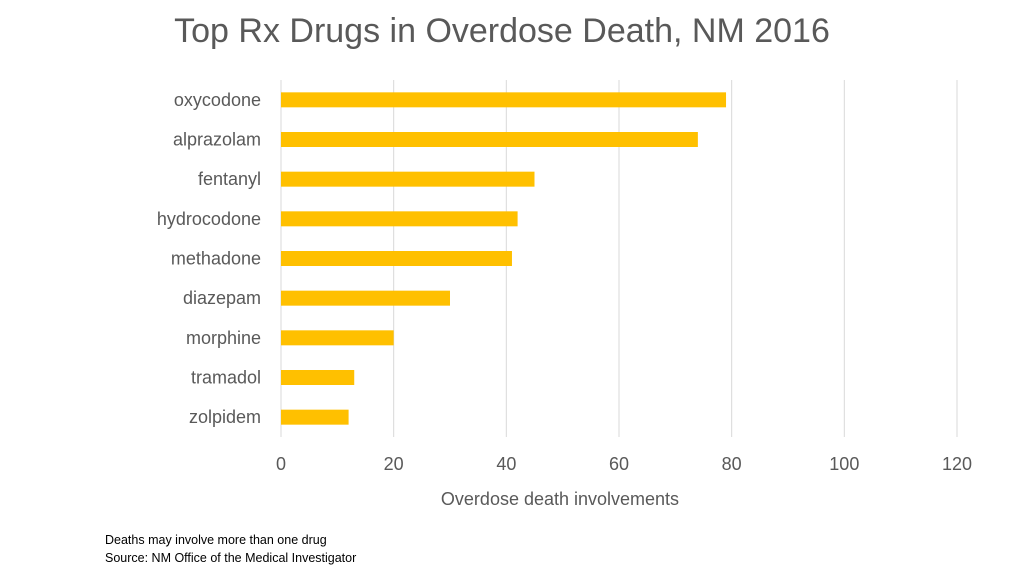  I want to click on bar-fentanyl, so click(408, 179).